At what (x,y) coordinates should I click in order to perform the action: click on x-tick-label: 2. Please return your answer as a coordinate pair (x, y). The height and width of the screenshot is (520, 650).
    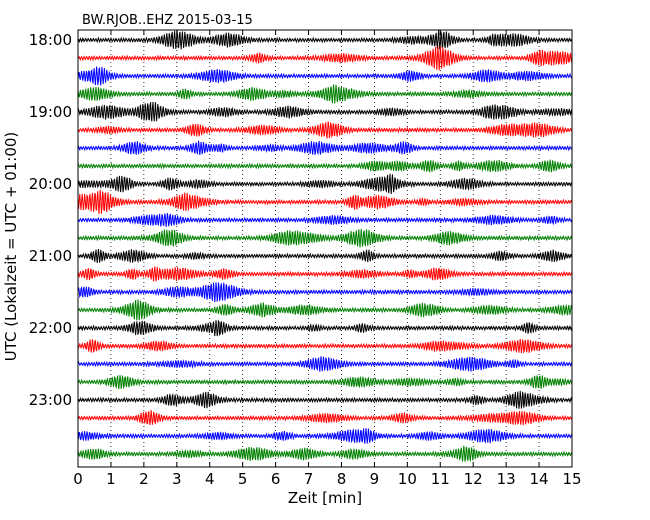
    Looking at the image, I should click on (144, 479).